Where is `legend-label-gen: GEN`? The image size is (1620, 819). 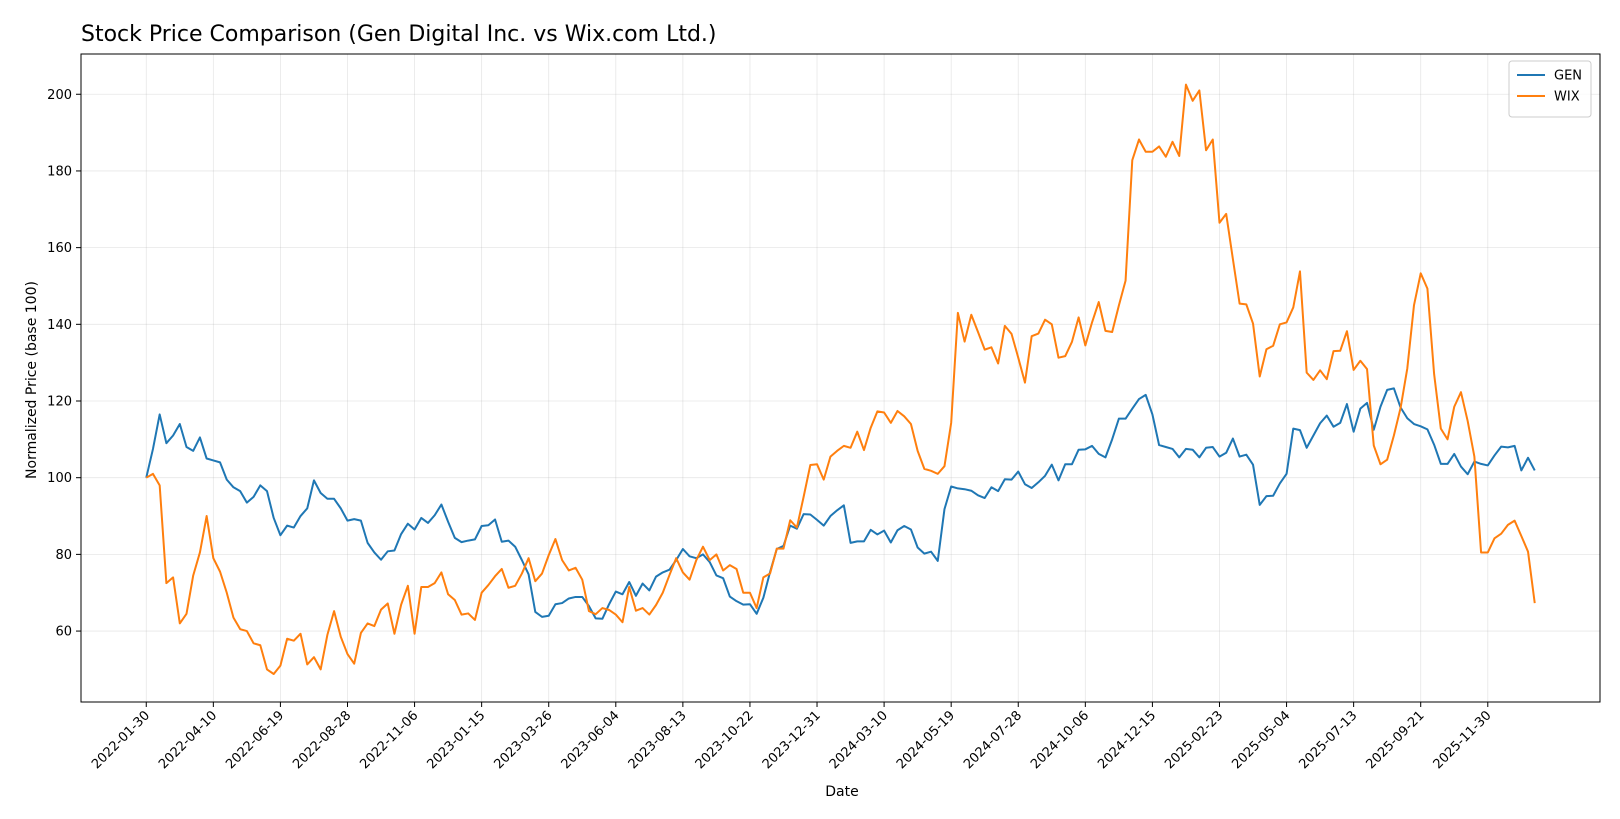 legend-label-gen: GEN is located at coordinates (1568, 76).